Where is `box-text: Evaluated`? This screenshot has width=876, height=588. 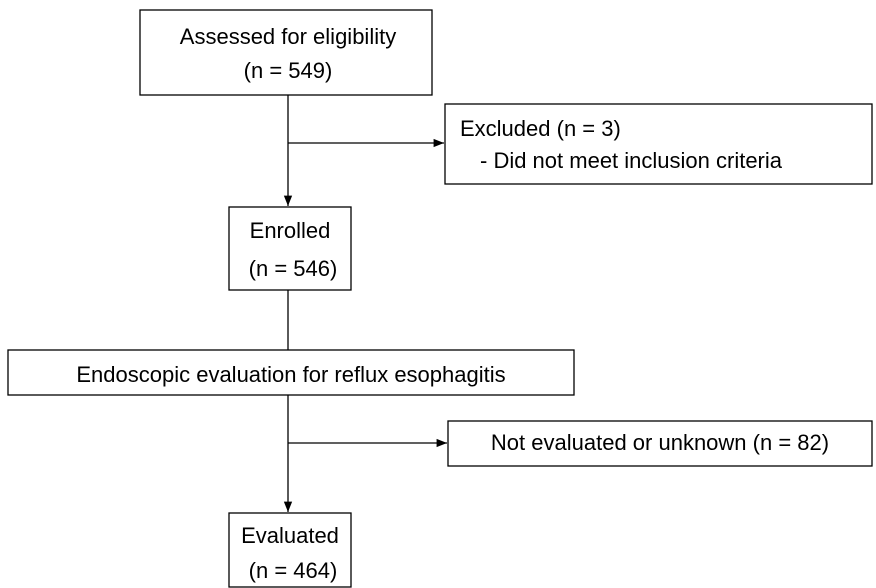 box-text: Evaluated is located at coordinates (290, 535).